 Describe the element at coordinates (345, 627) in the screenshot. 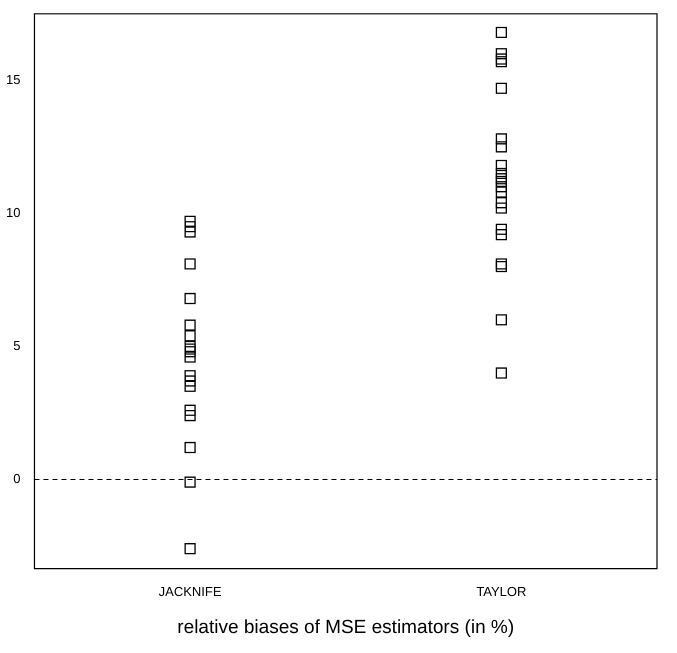

I see `x-axis-title: relative biases of MSE estimators (in %)` at that location.